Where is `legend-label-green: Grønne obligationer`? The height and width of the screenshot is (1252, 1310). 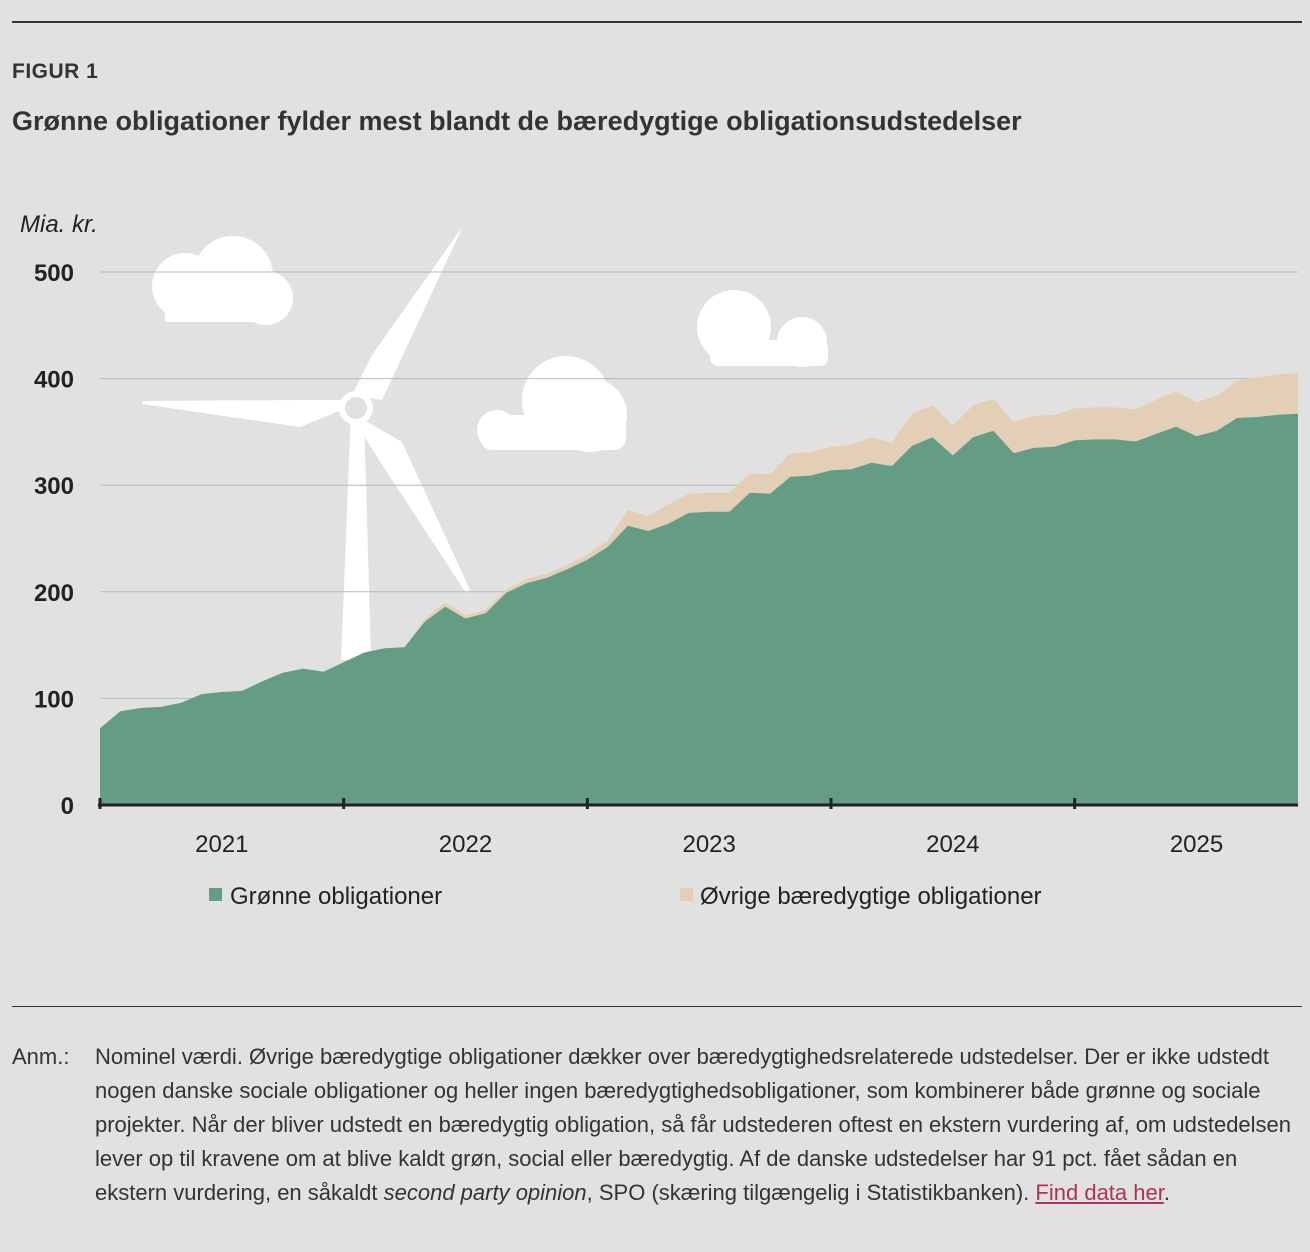
legend-label-green: Grønne obligationer is located at coordinates (336, 896).